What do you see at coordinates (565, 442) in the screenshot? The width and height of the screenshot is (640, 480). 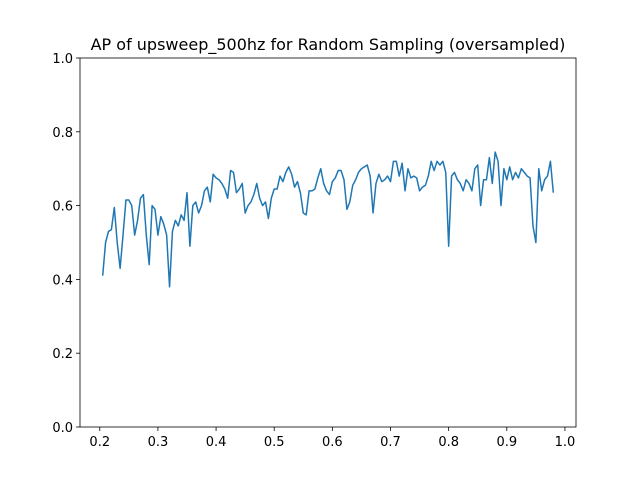 I see `x-tick-label: 1.0` at bounding box center [565, 442].